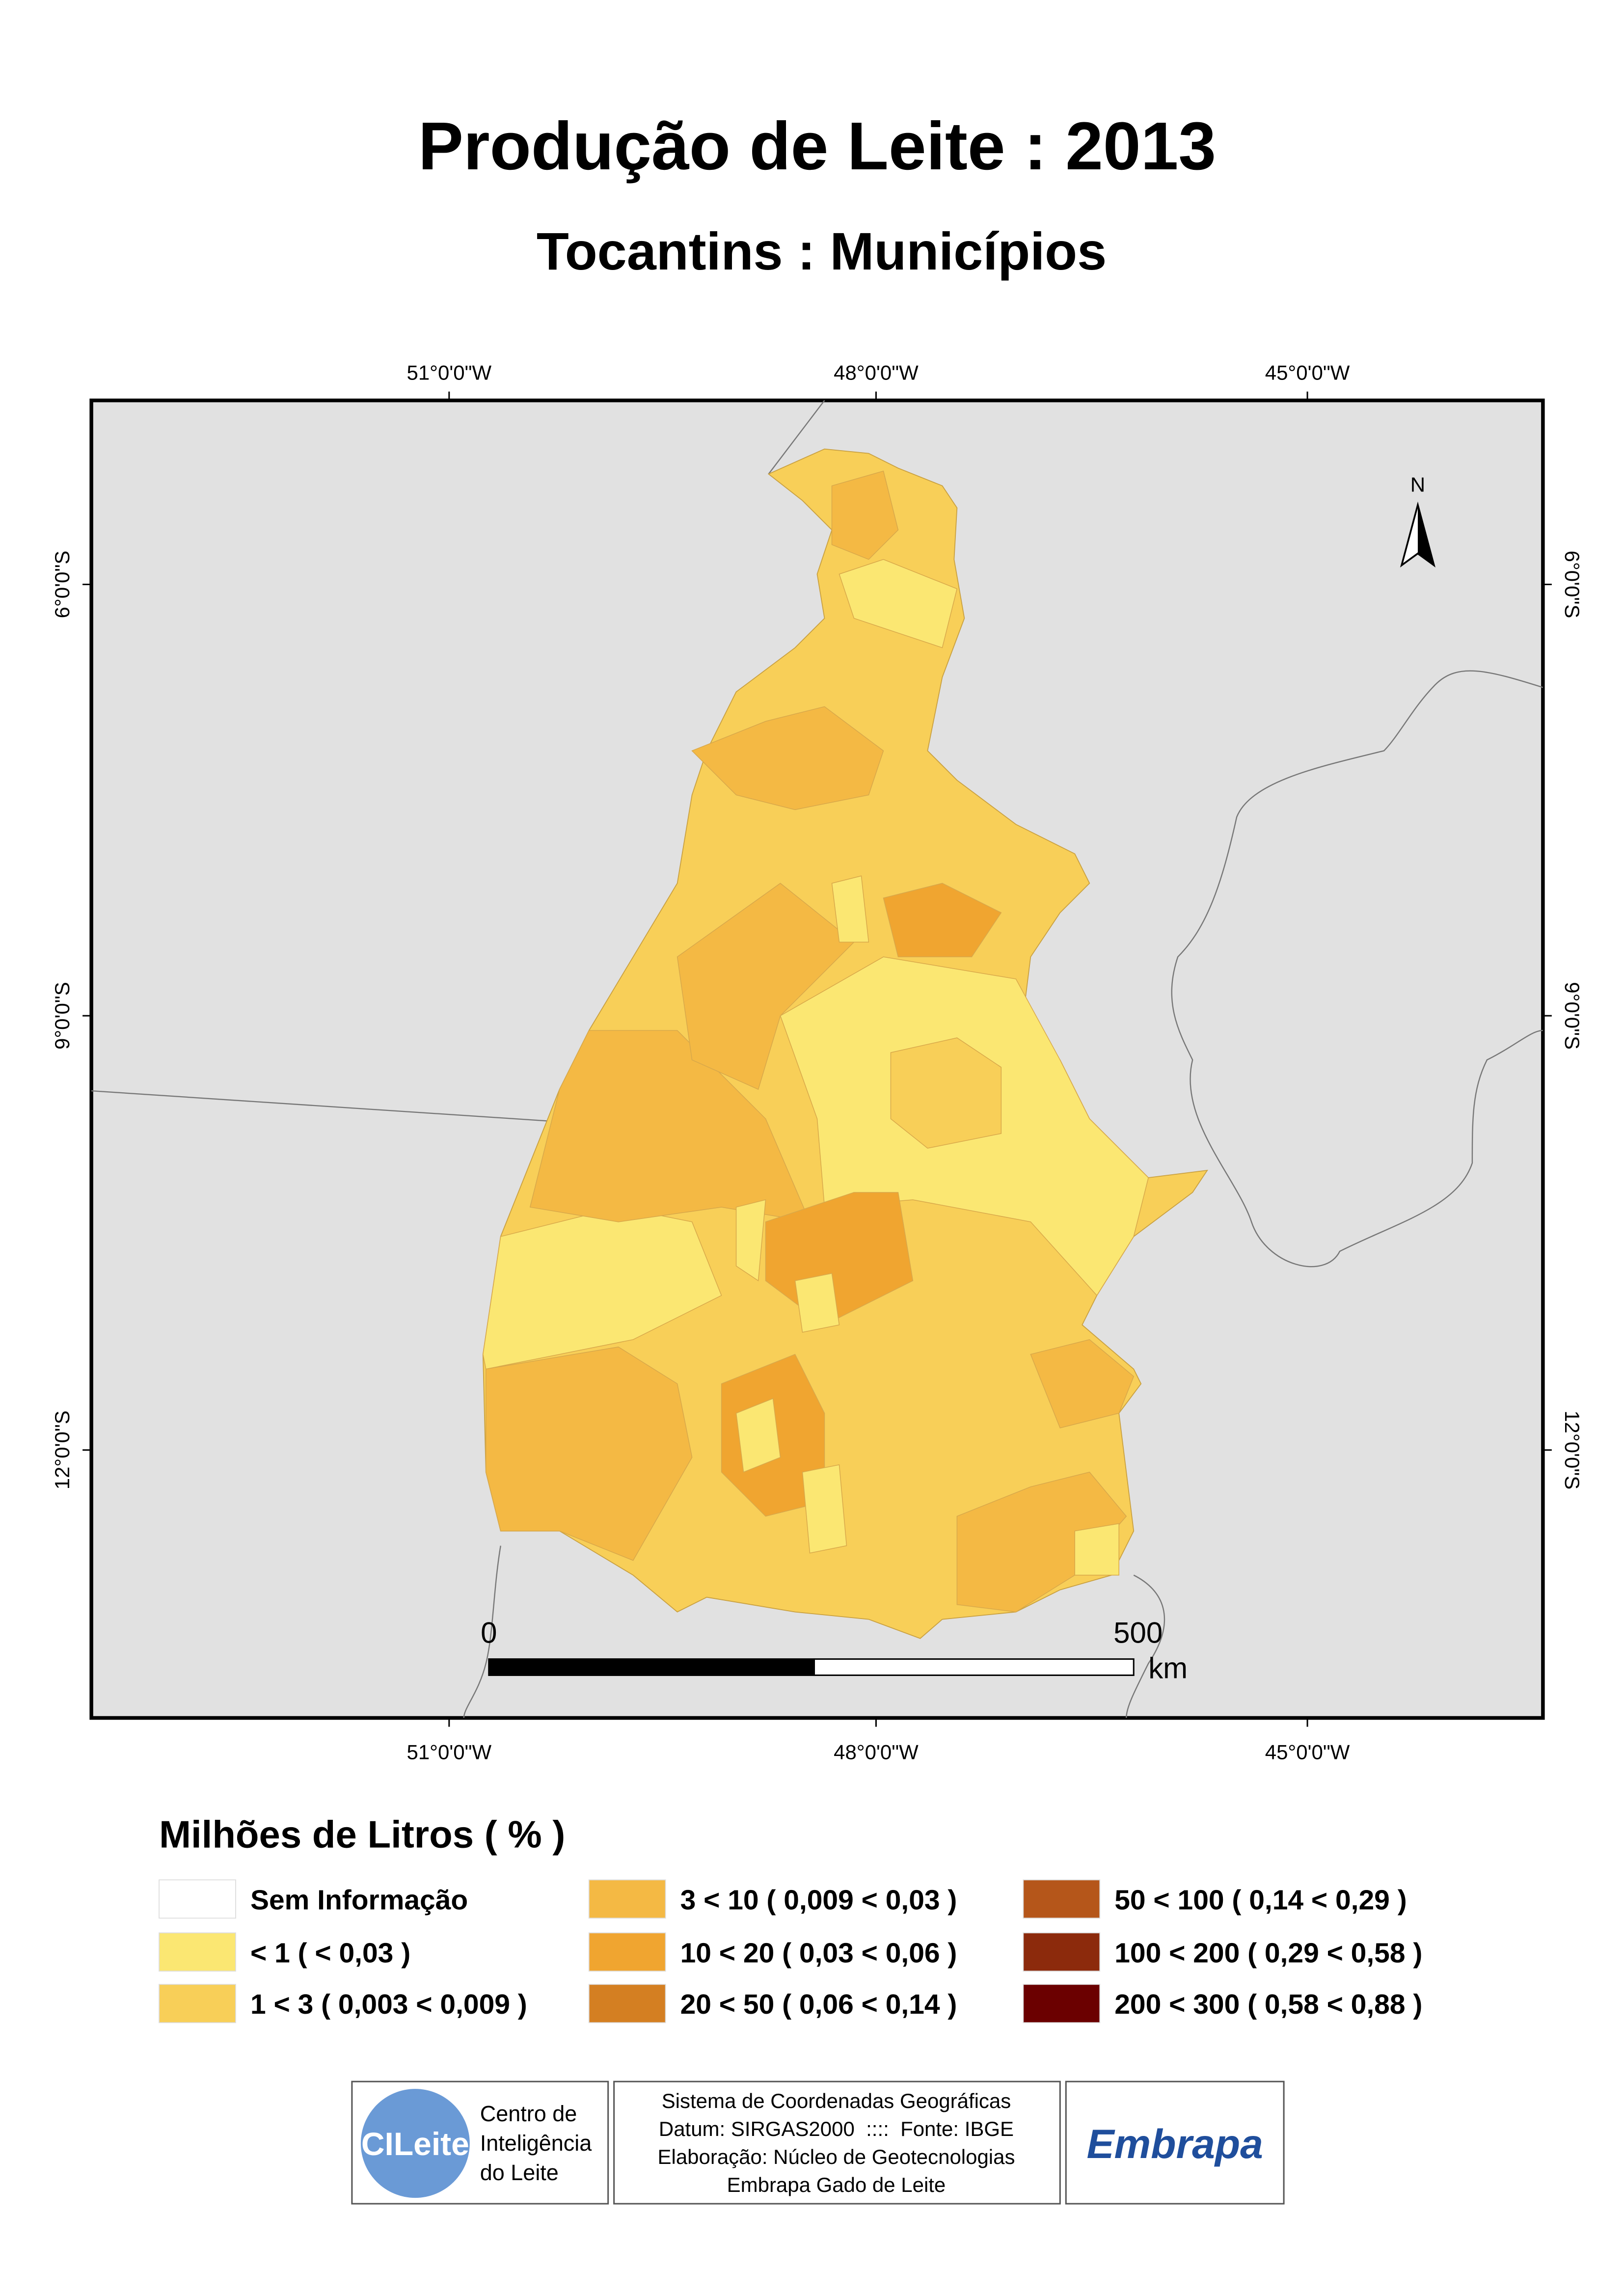 The image size is (1624, 2295). I want to click on cileite-text: Inteligência, so click(536, 2144).